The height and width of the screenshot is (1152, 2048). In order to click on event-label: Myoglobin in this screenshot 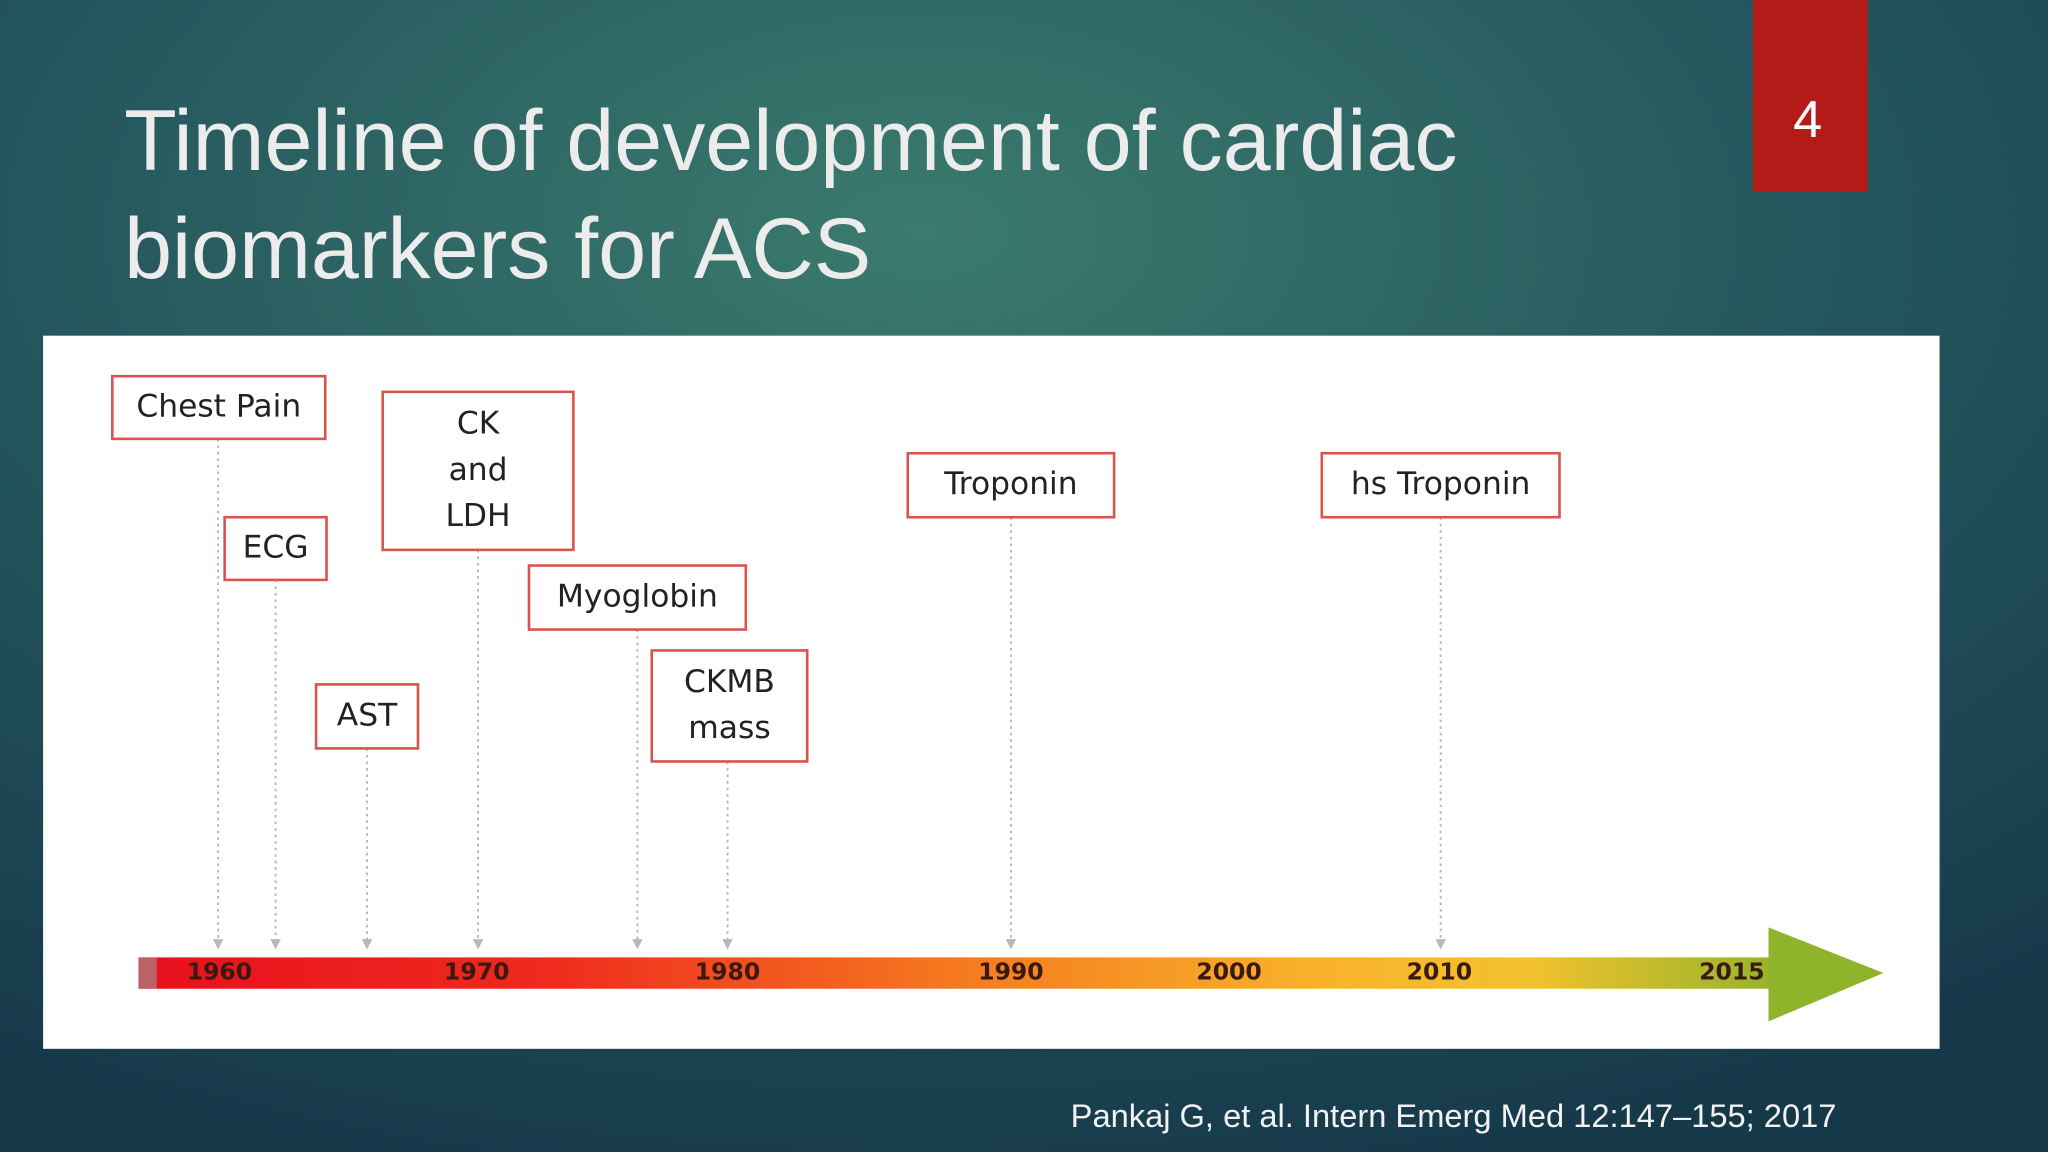, I will do `click(637, 597)`.